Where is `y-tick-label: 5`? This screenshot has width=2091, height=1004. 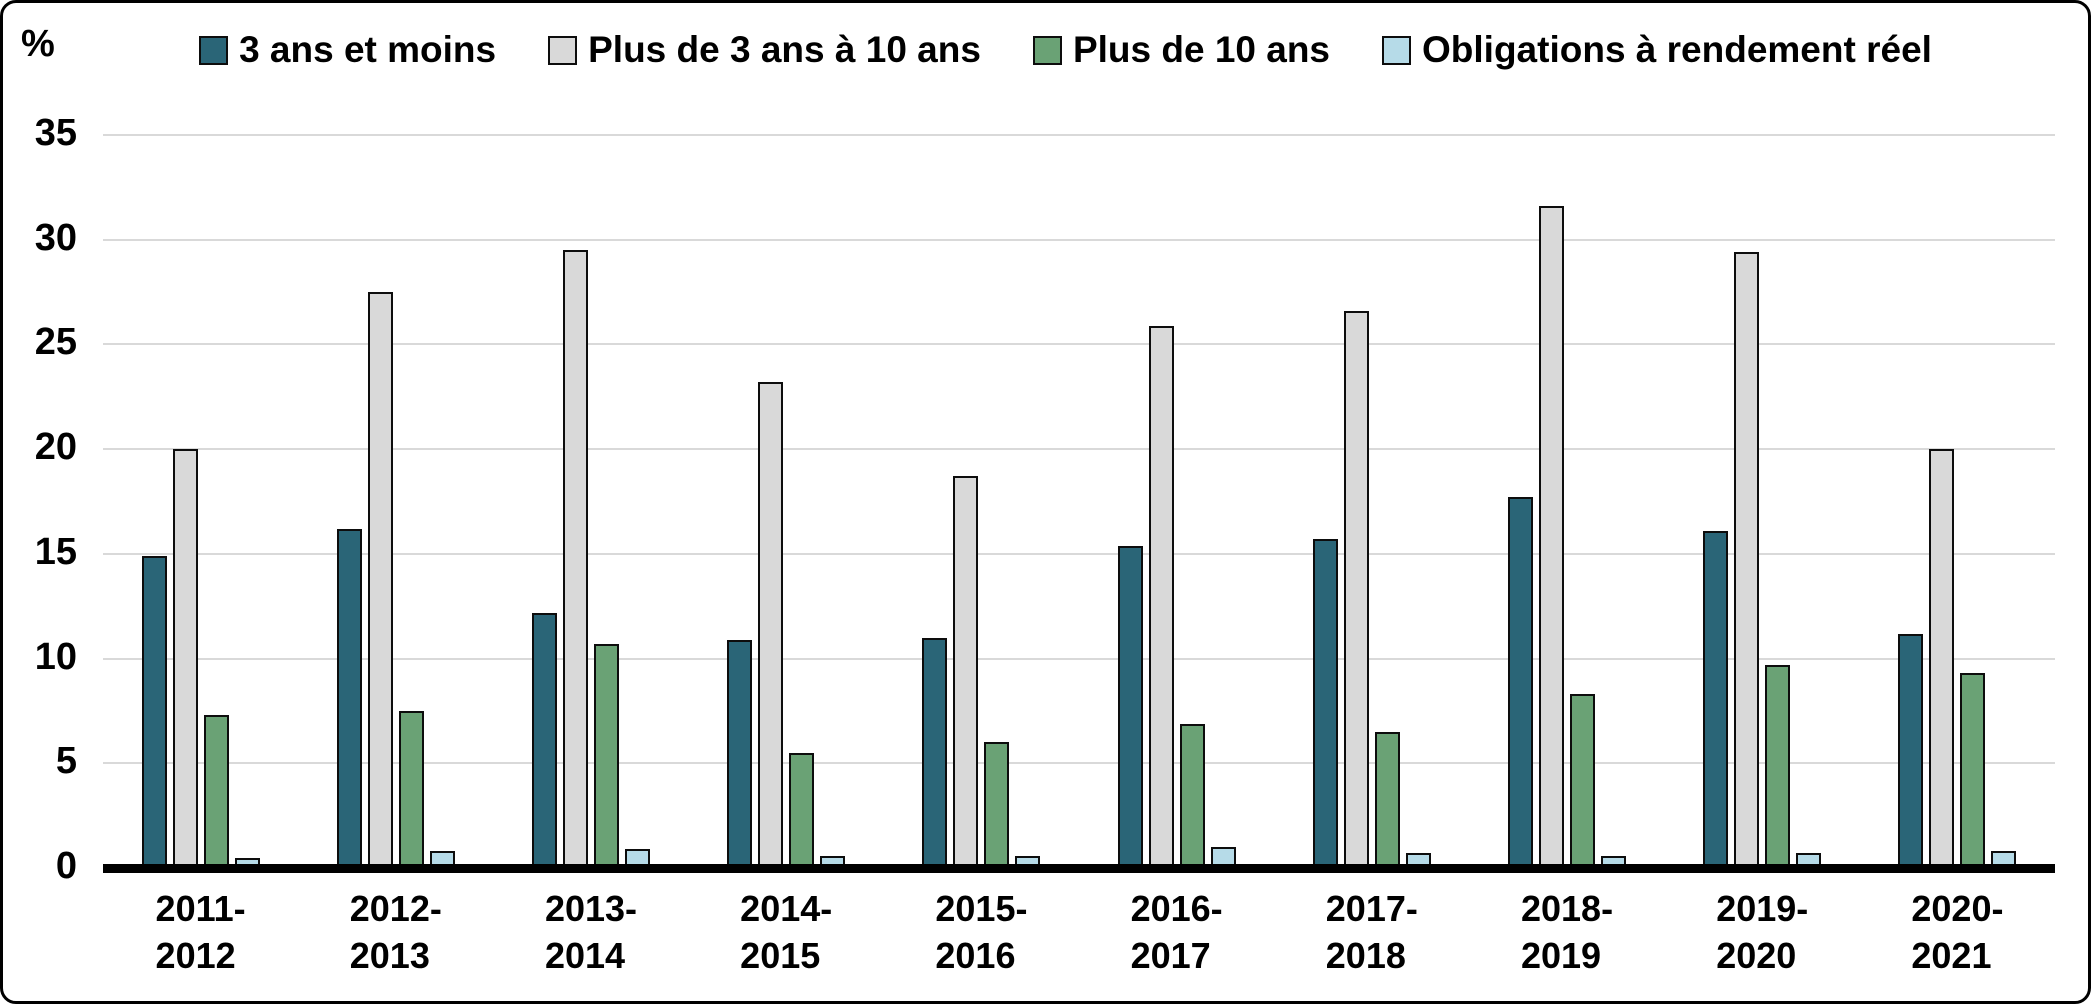 y-tick-label: 5 is located at coordinates (66, 761).